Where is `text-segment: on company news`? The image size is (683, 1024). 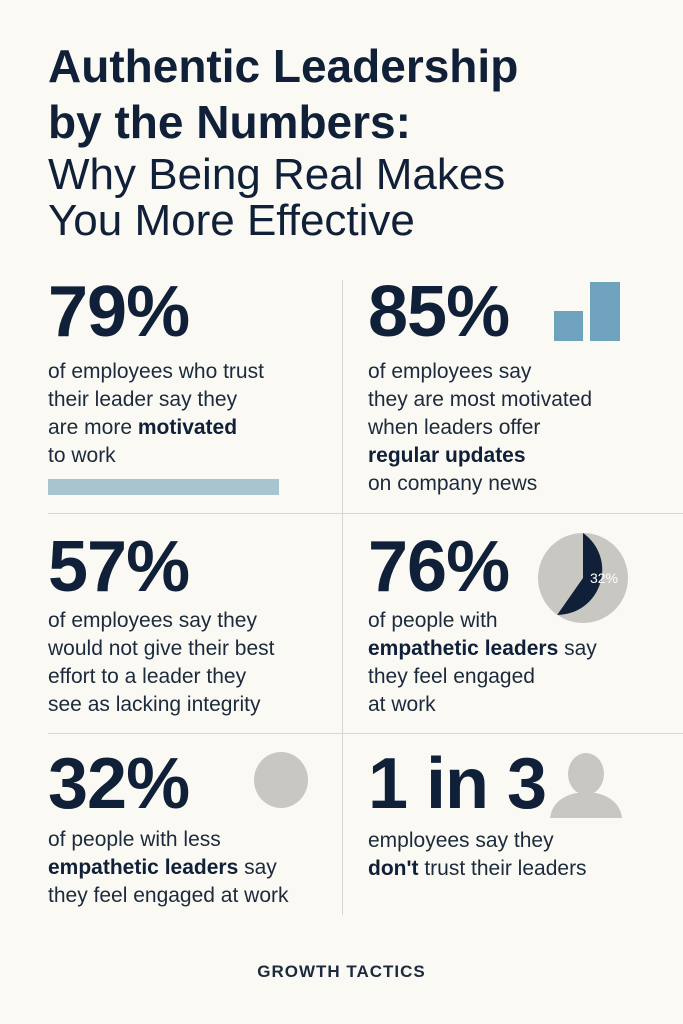
text-segment: on company news is located at coordinates (453, 483).